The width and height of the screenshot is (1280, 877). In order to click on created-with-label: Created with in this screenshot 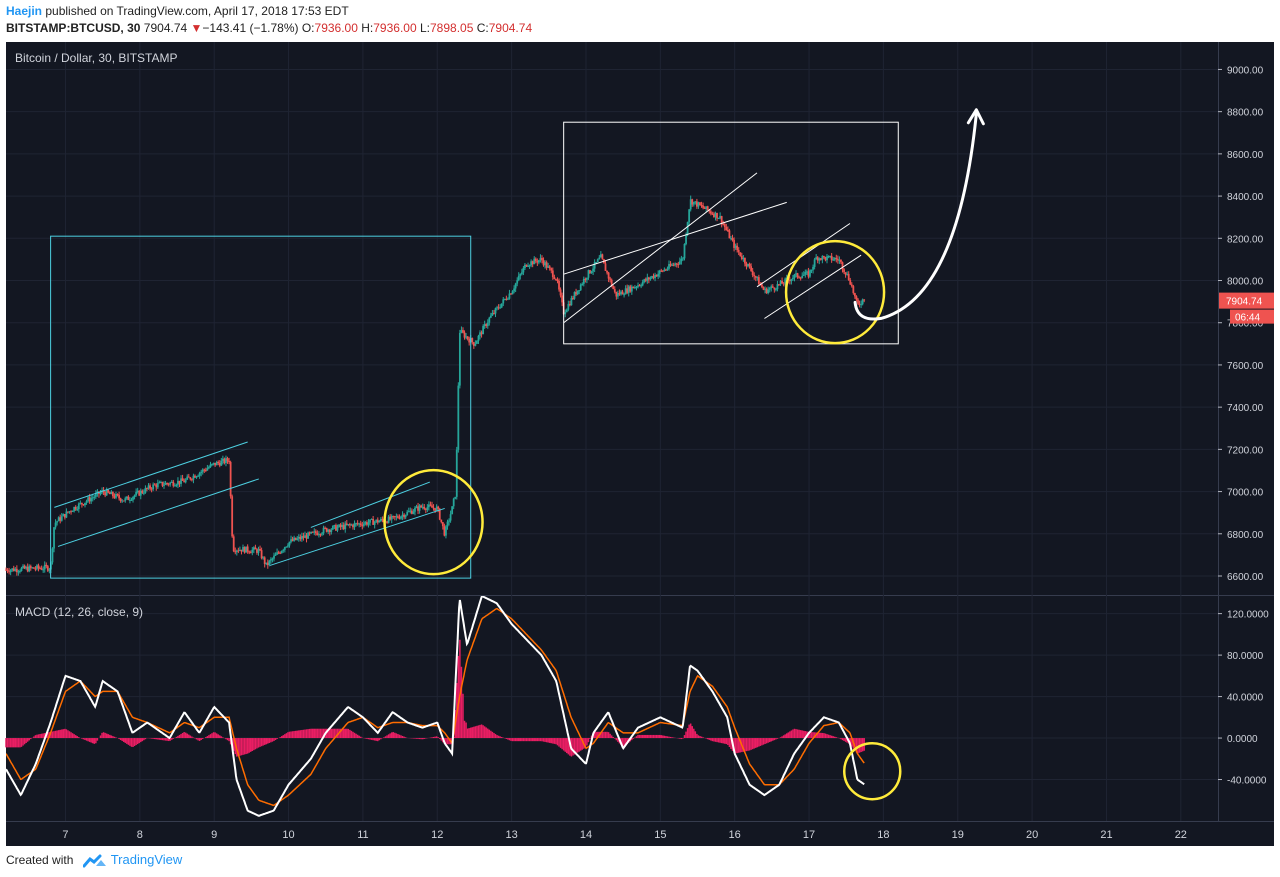, I will do `click(40, 860)`.